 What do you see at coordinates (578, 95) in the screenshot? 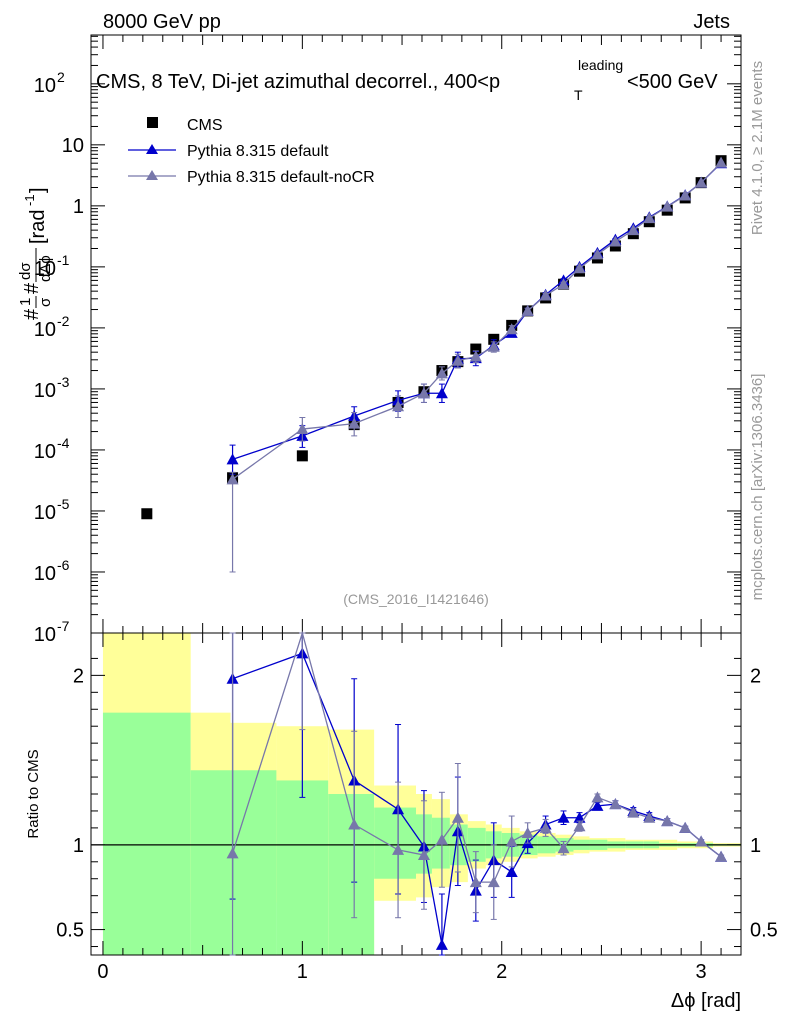
I see `chart-title-sub: T` at bounding box center [578, 95].